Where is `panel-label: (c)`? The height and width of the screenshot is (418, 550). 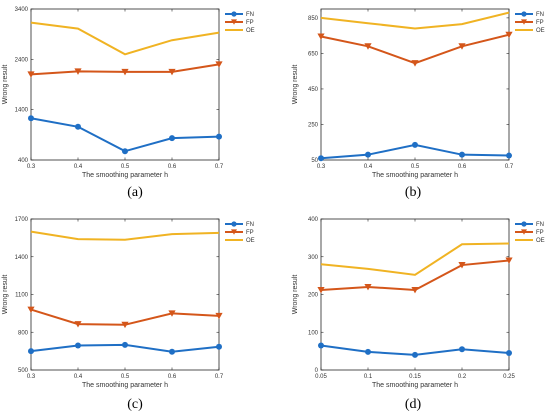
panel-label: (c) is located at coordinates (135, 404).